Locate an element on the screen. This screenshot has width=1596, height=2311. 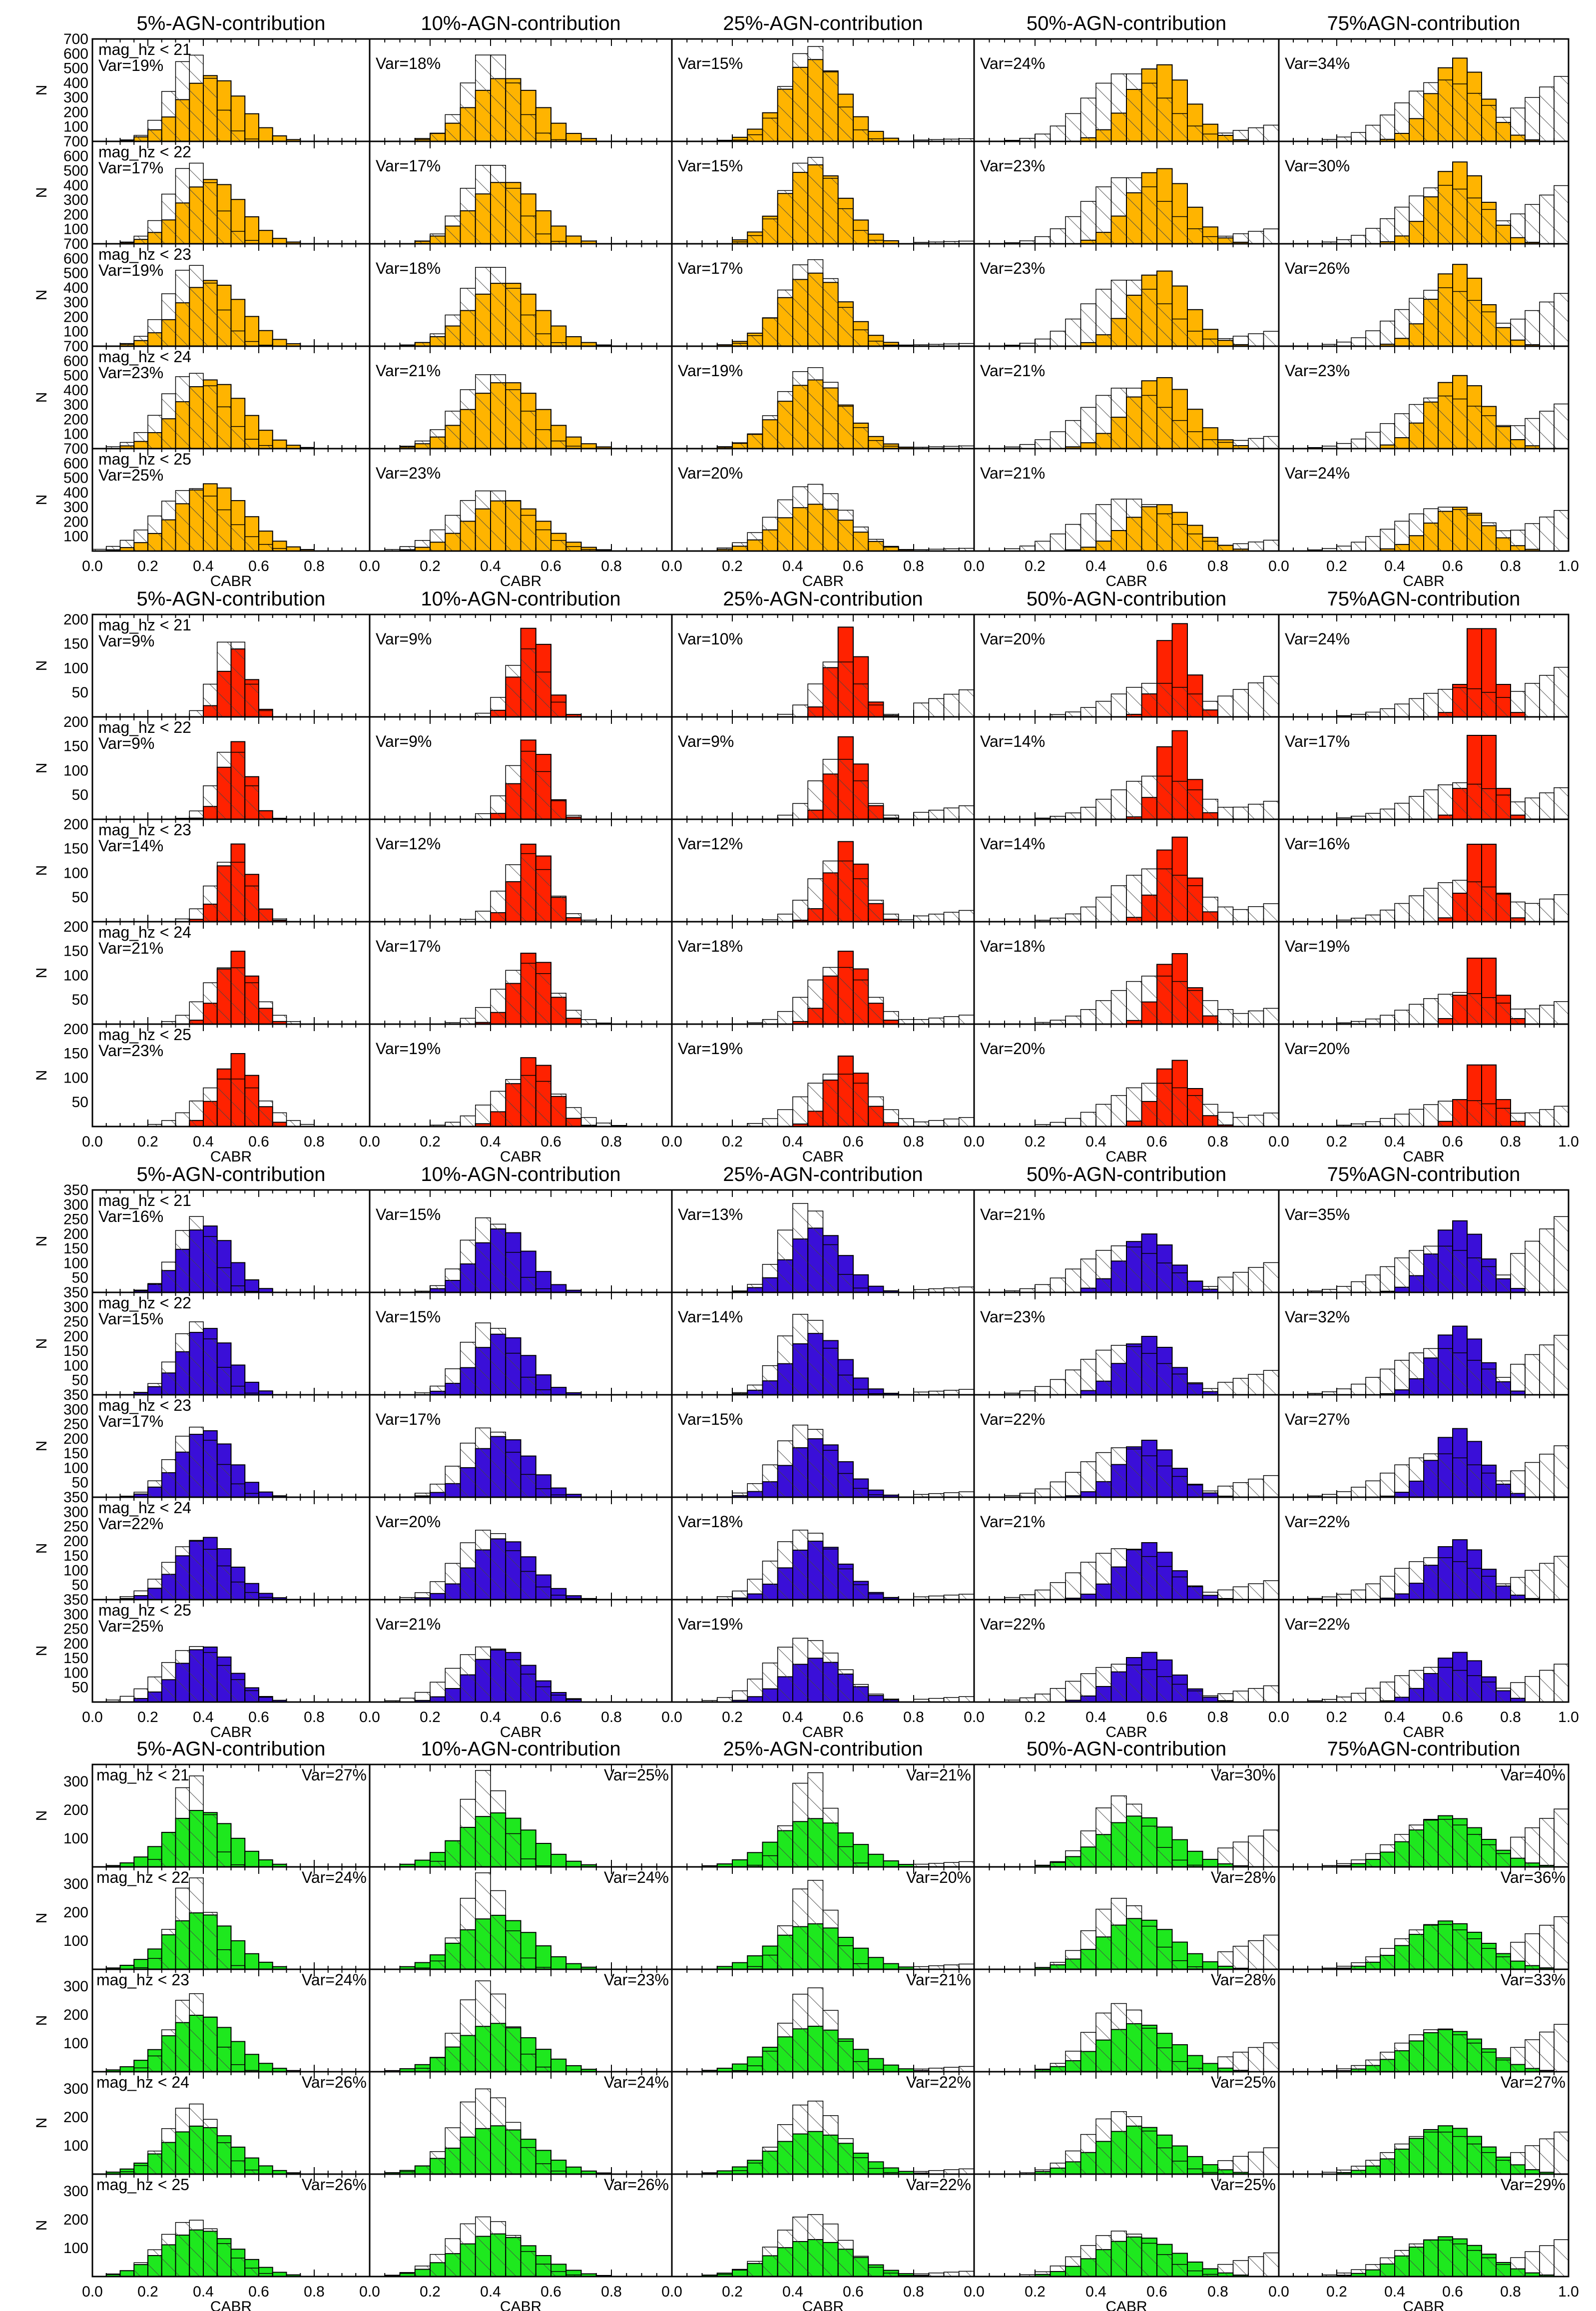
variance-label: Var=23% is located at coordinates (1013, 268).